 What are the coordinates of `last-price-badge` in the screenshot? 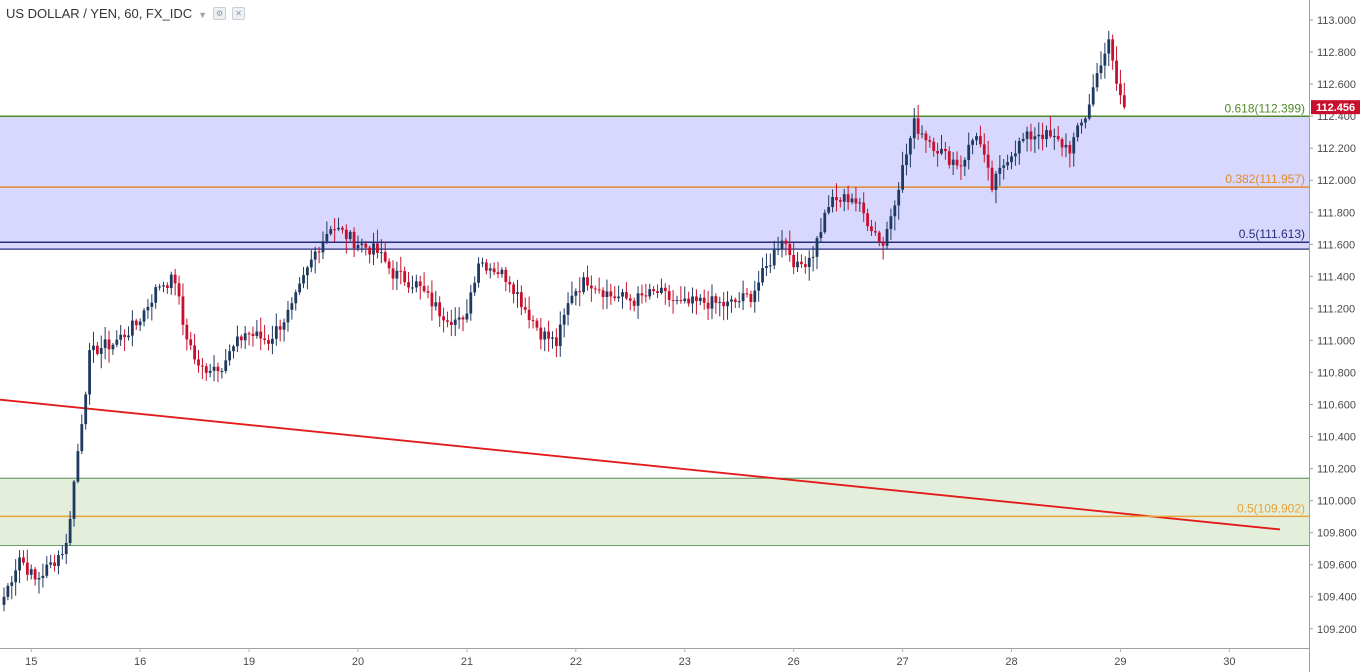 It's located at (1335, 107).